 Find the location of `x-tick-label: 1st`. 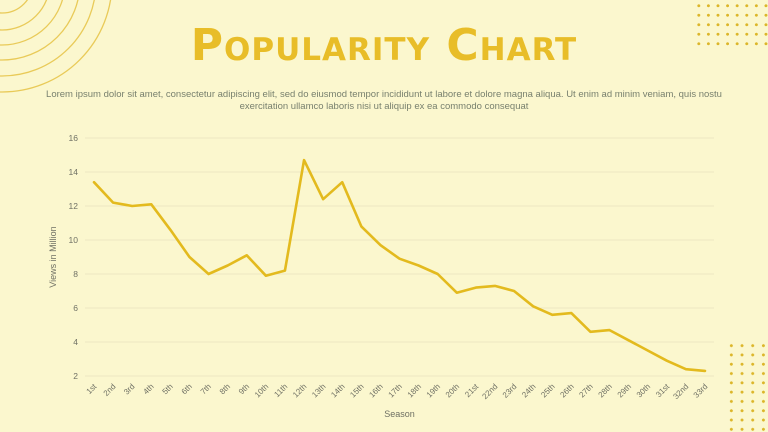

x-tick-label: 1st is located at coordinates (92, 389).